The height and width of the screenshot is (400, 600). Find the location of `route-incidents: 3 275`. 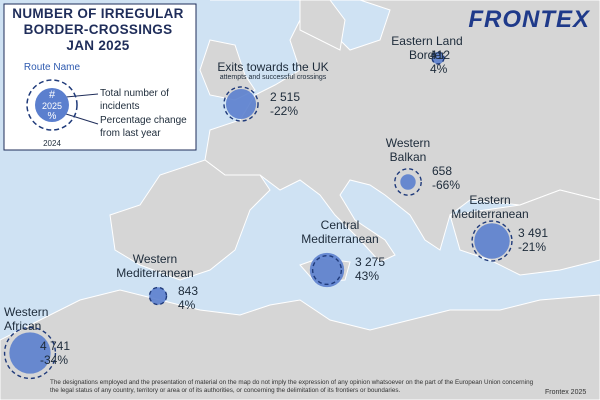

route-incidents: 3 275 is located at coordinates (370, 262).